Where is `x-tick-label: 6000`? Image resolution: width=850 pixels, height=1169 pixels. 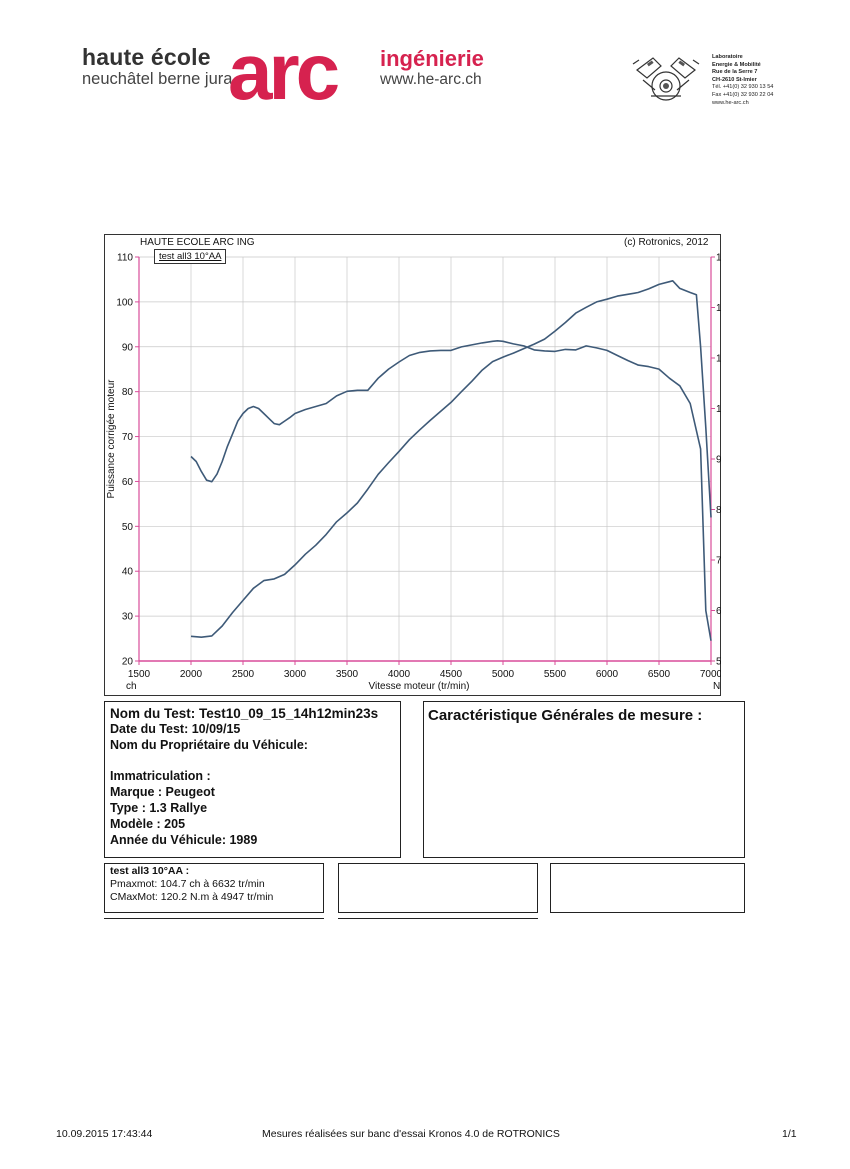
x-tick-label: 6000 is located at coordinates (607, 674).